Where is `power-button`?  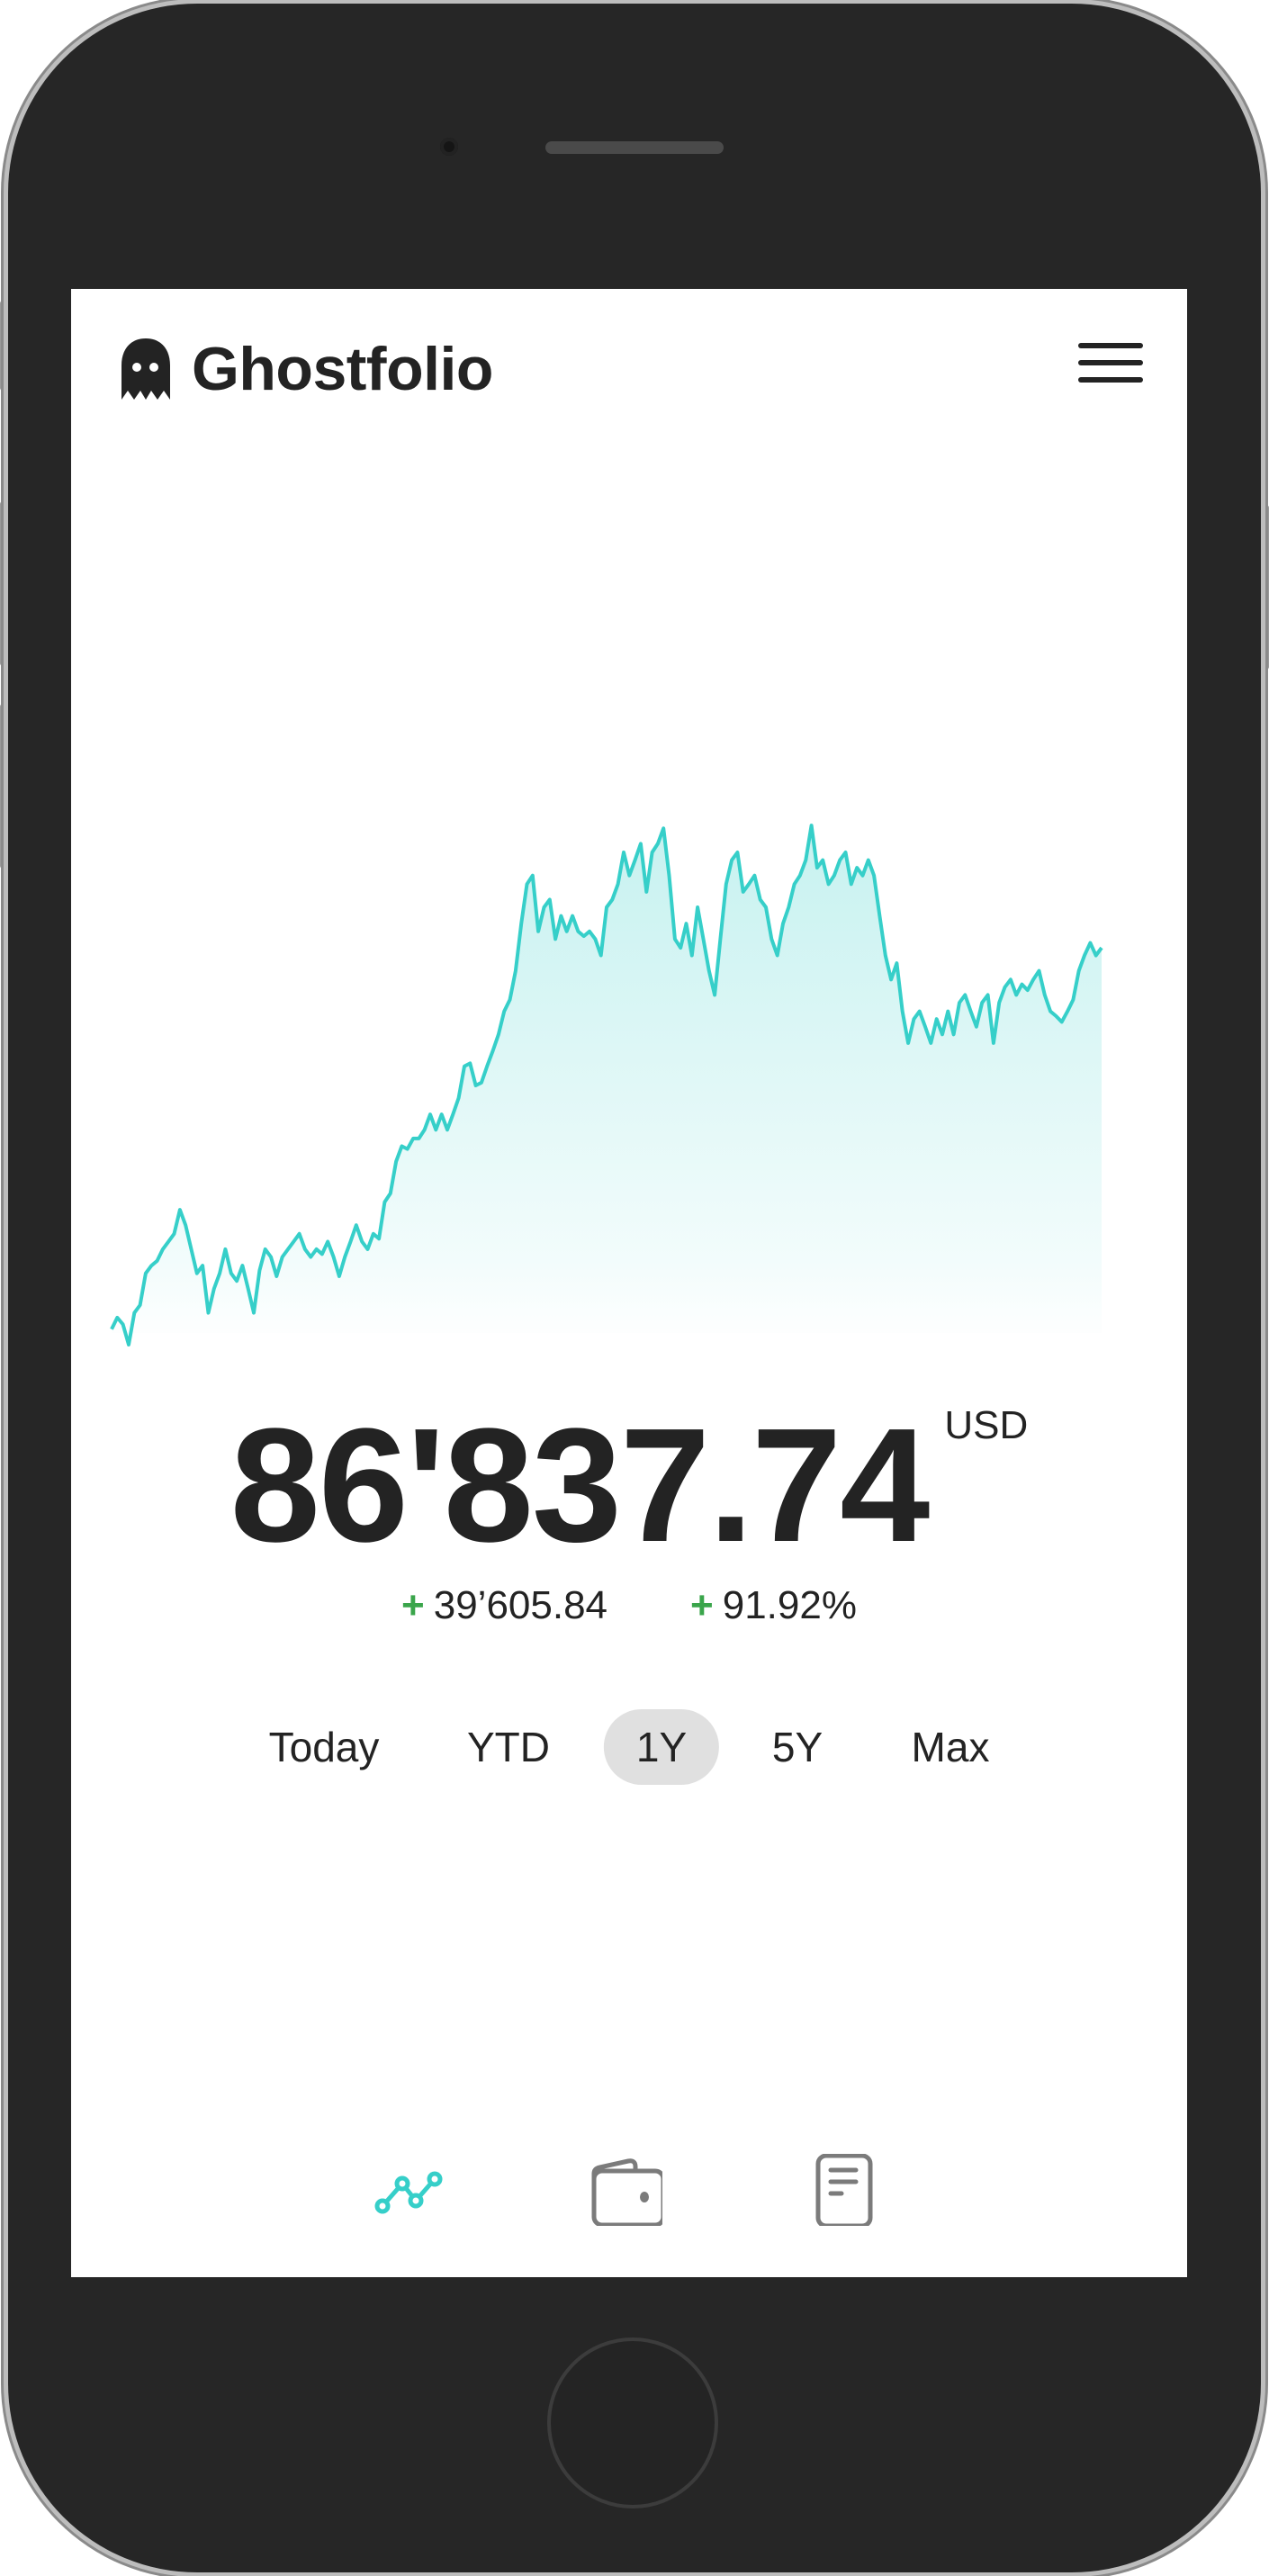 power-button is located at coordinates (1264, 587).